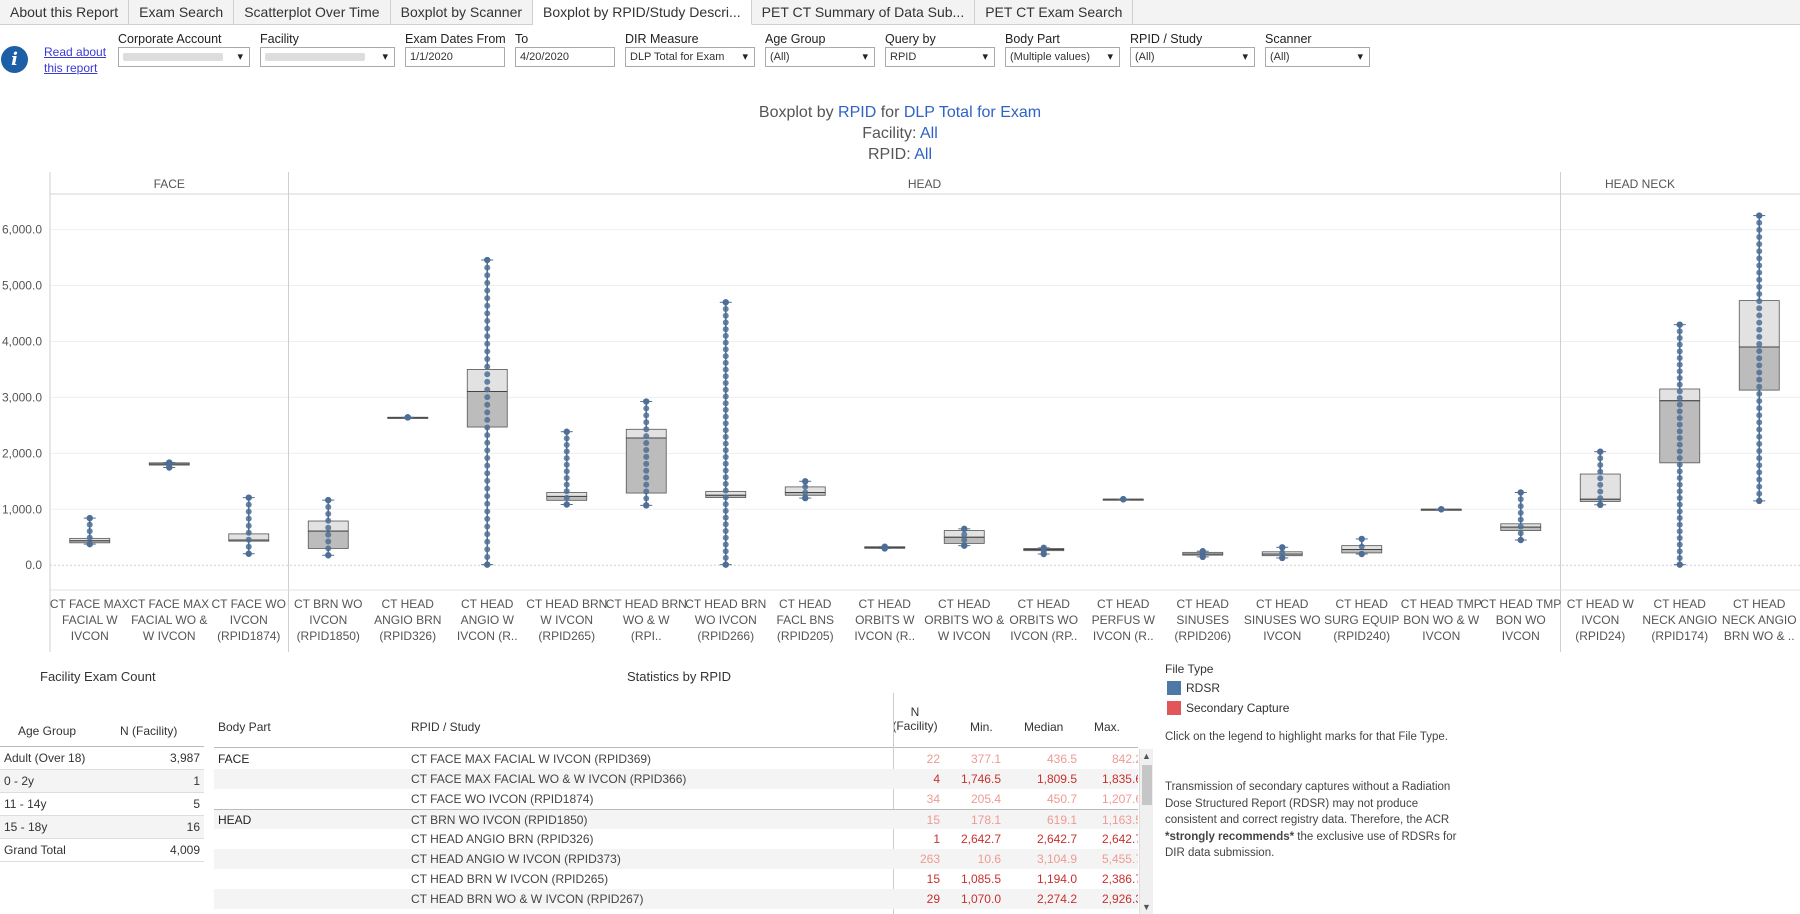 The width and height of the screenshot is (1800, 914). What do you see at coordinates (102, 827) in the screenshot?
I see `table-row: 15 - 18y 16` at bounding box center [102, 827].